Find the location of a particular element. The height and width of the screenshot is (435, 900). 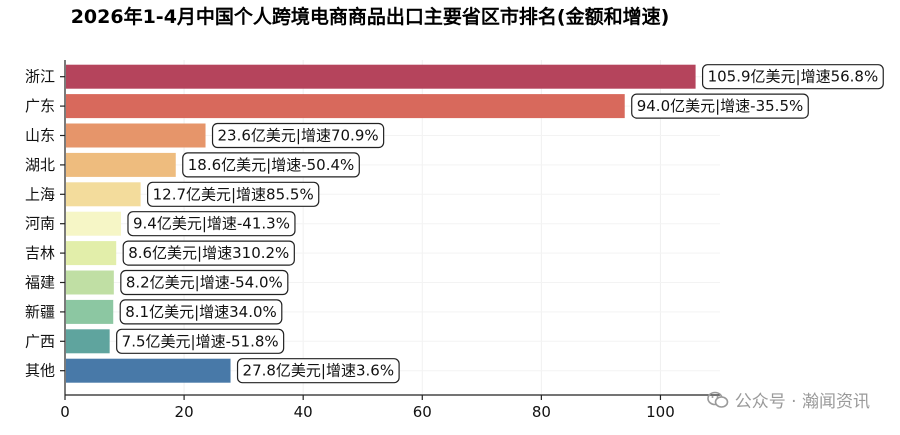

category-label: 新疆 is located at coordinates (40, 312).